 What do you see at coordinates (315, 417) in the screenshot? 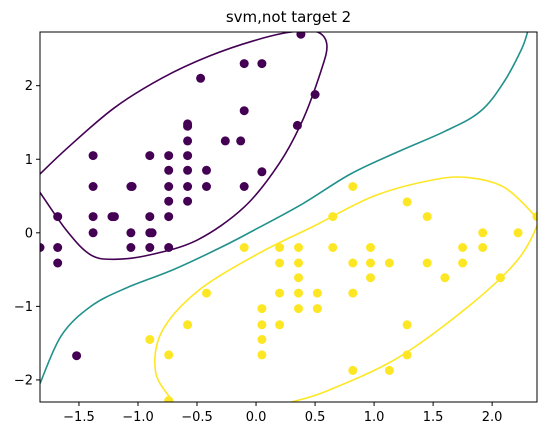
I see `x-tick-label: 0.5` at bounding box center [315, 417].